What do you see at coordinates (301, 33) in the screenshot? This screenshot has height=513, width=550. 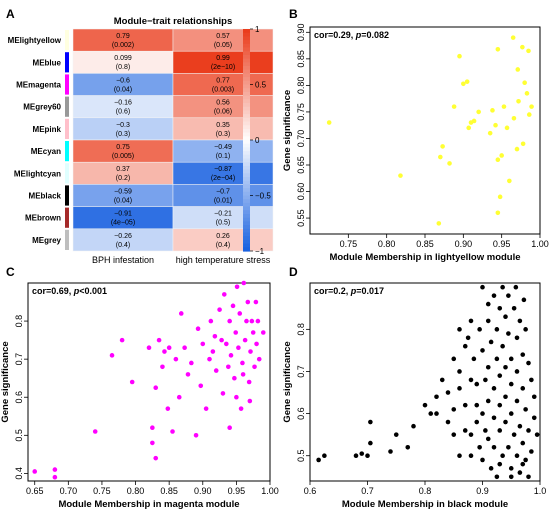 I see `y-tick-label: 0.90` at bounding box center [301, 33].